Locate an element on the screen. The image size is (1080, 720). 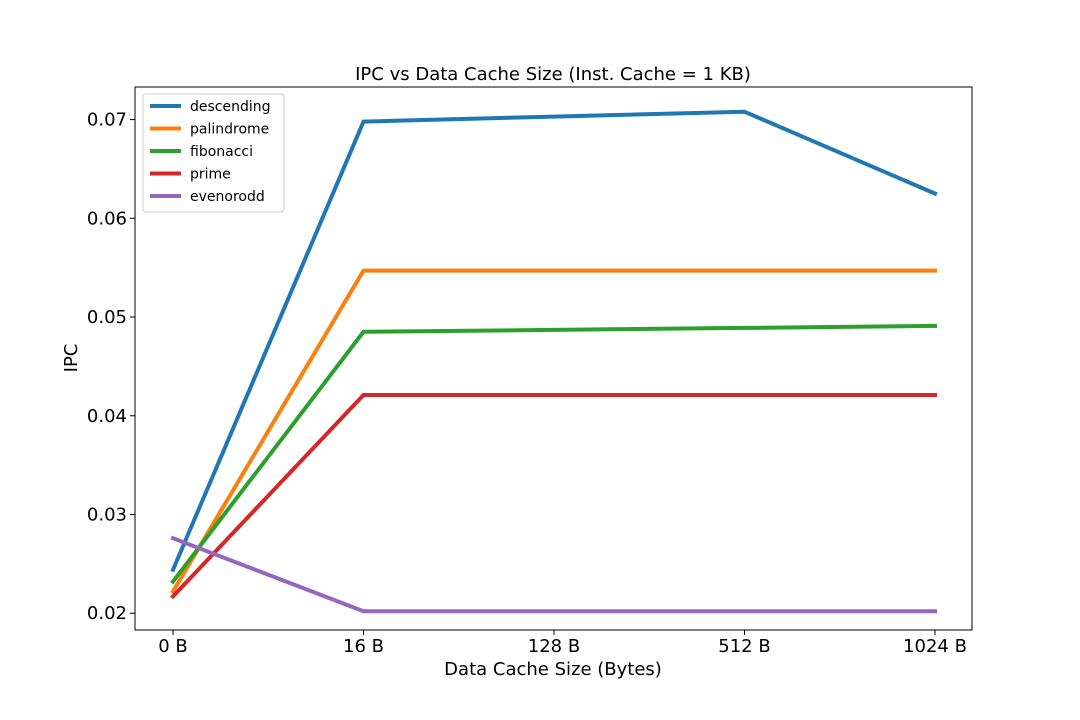
legend-label-descending: descending is located at coordinates (230, 107).